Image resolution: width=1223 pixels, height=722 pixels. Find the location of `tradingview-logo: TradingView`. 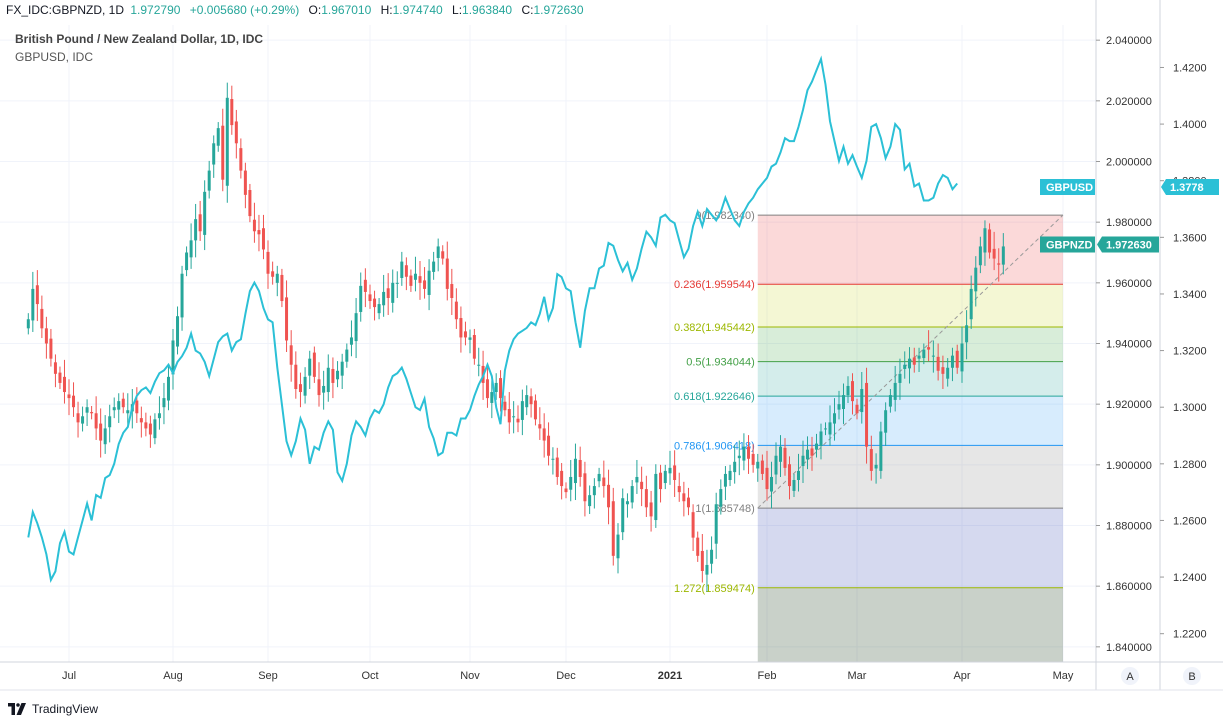

tradingview-logo: TradingView is located at coordinates (53, 709).